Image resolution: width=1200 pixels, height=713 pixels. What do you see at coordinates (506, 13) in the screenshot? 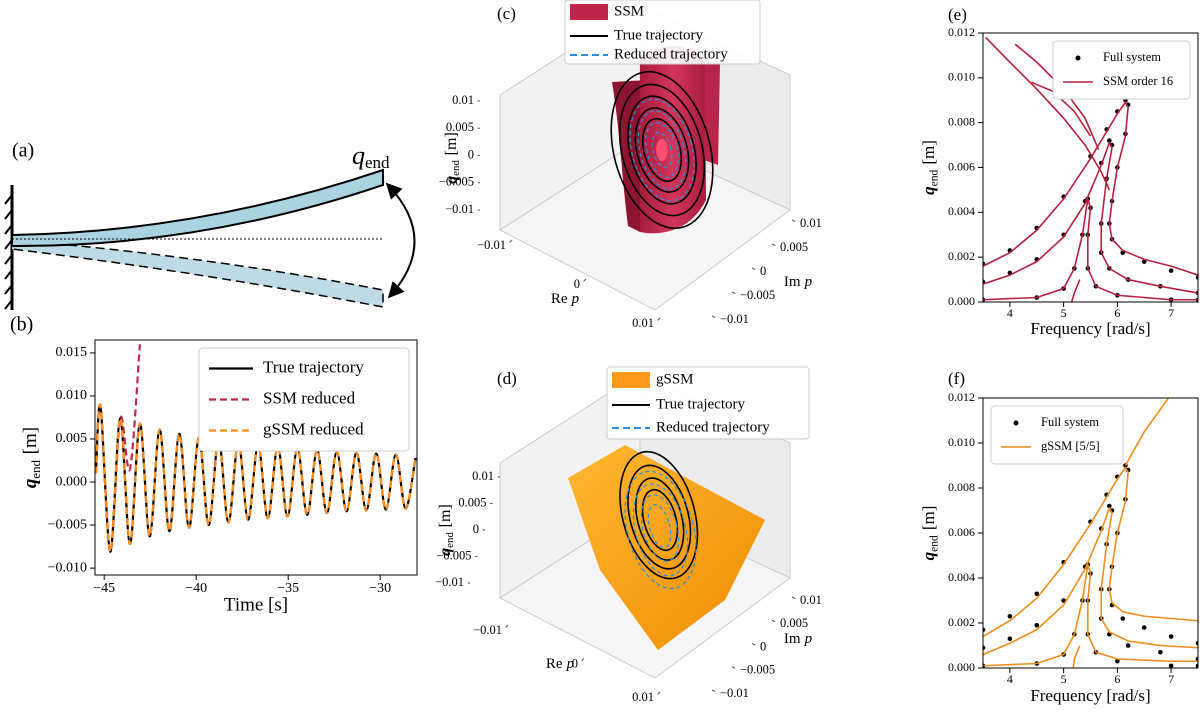
I see `panel-label: (c)` at bounding box center [506, 13].